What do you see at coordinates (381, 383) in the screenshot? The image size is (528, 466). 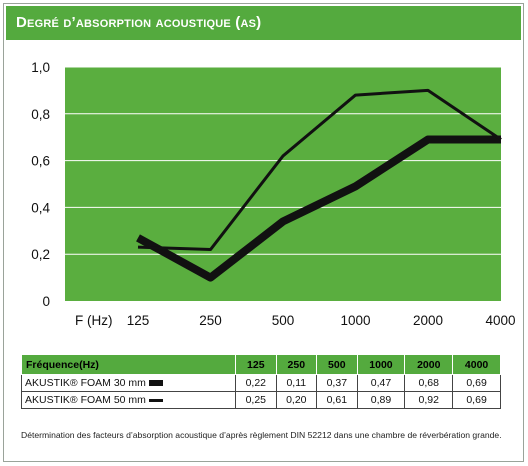 I see `table-cell: 0,47` at bounding box center [381, 383].